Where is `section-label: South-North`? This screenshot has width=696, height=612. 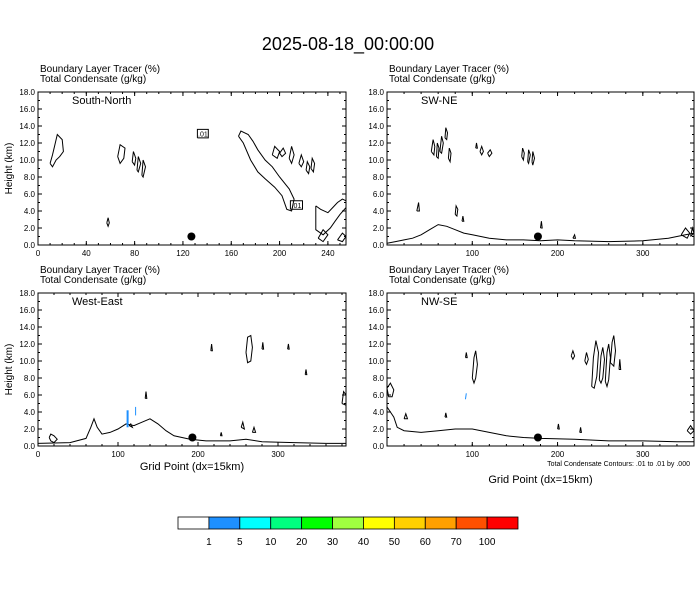 section-label: South-North is located at coordinates (101, 101).